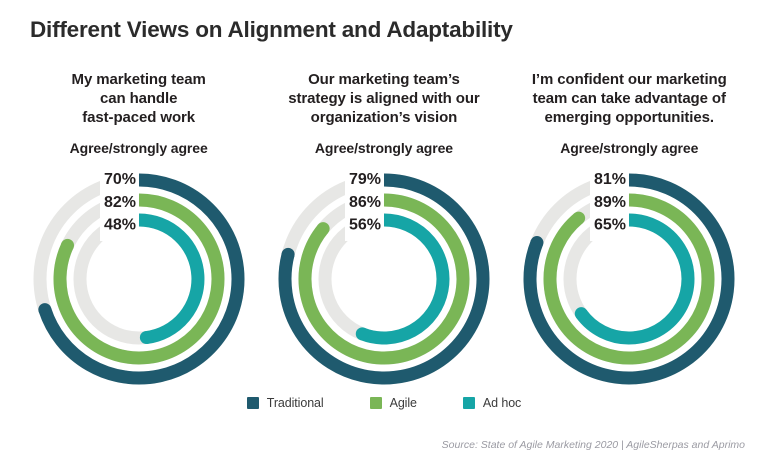 This screenshot has width=768, height=464. I want to click on legend-item-agile: Agile, so click(393, 403).